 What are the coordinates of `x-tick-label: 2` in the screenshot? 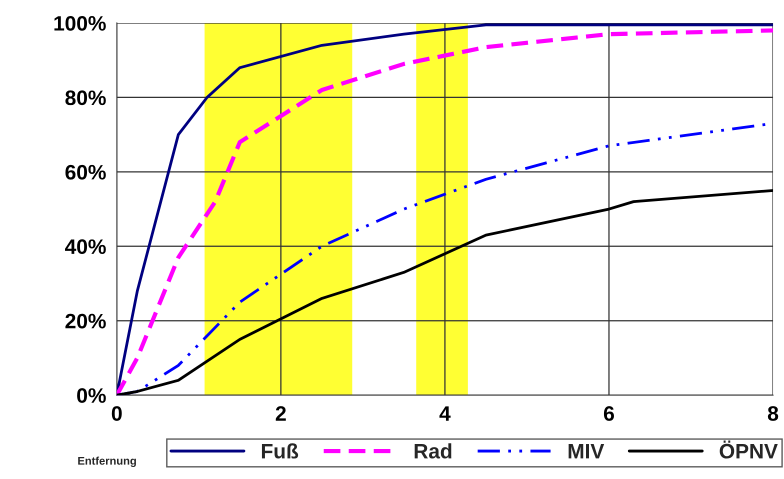 It's located at (281, 413).